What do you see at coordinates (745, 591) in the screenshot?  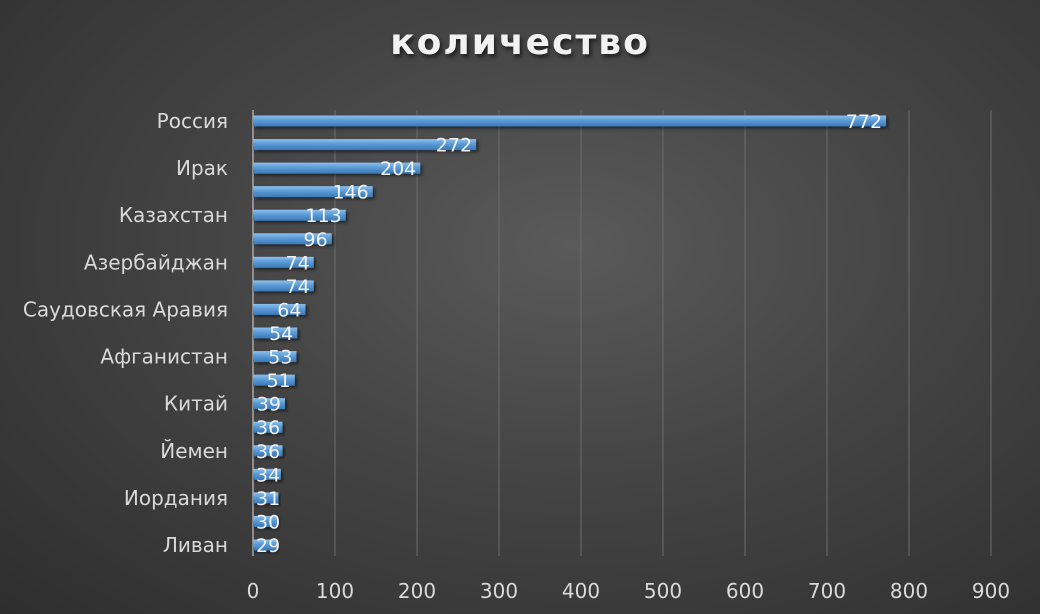 I see `x-tick-label: 600` at bounding box center [745, 591].